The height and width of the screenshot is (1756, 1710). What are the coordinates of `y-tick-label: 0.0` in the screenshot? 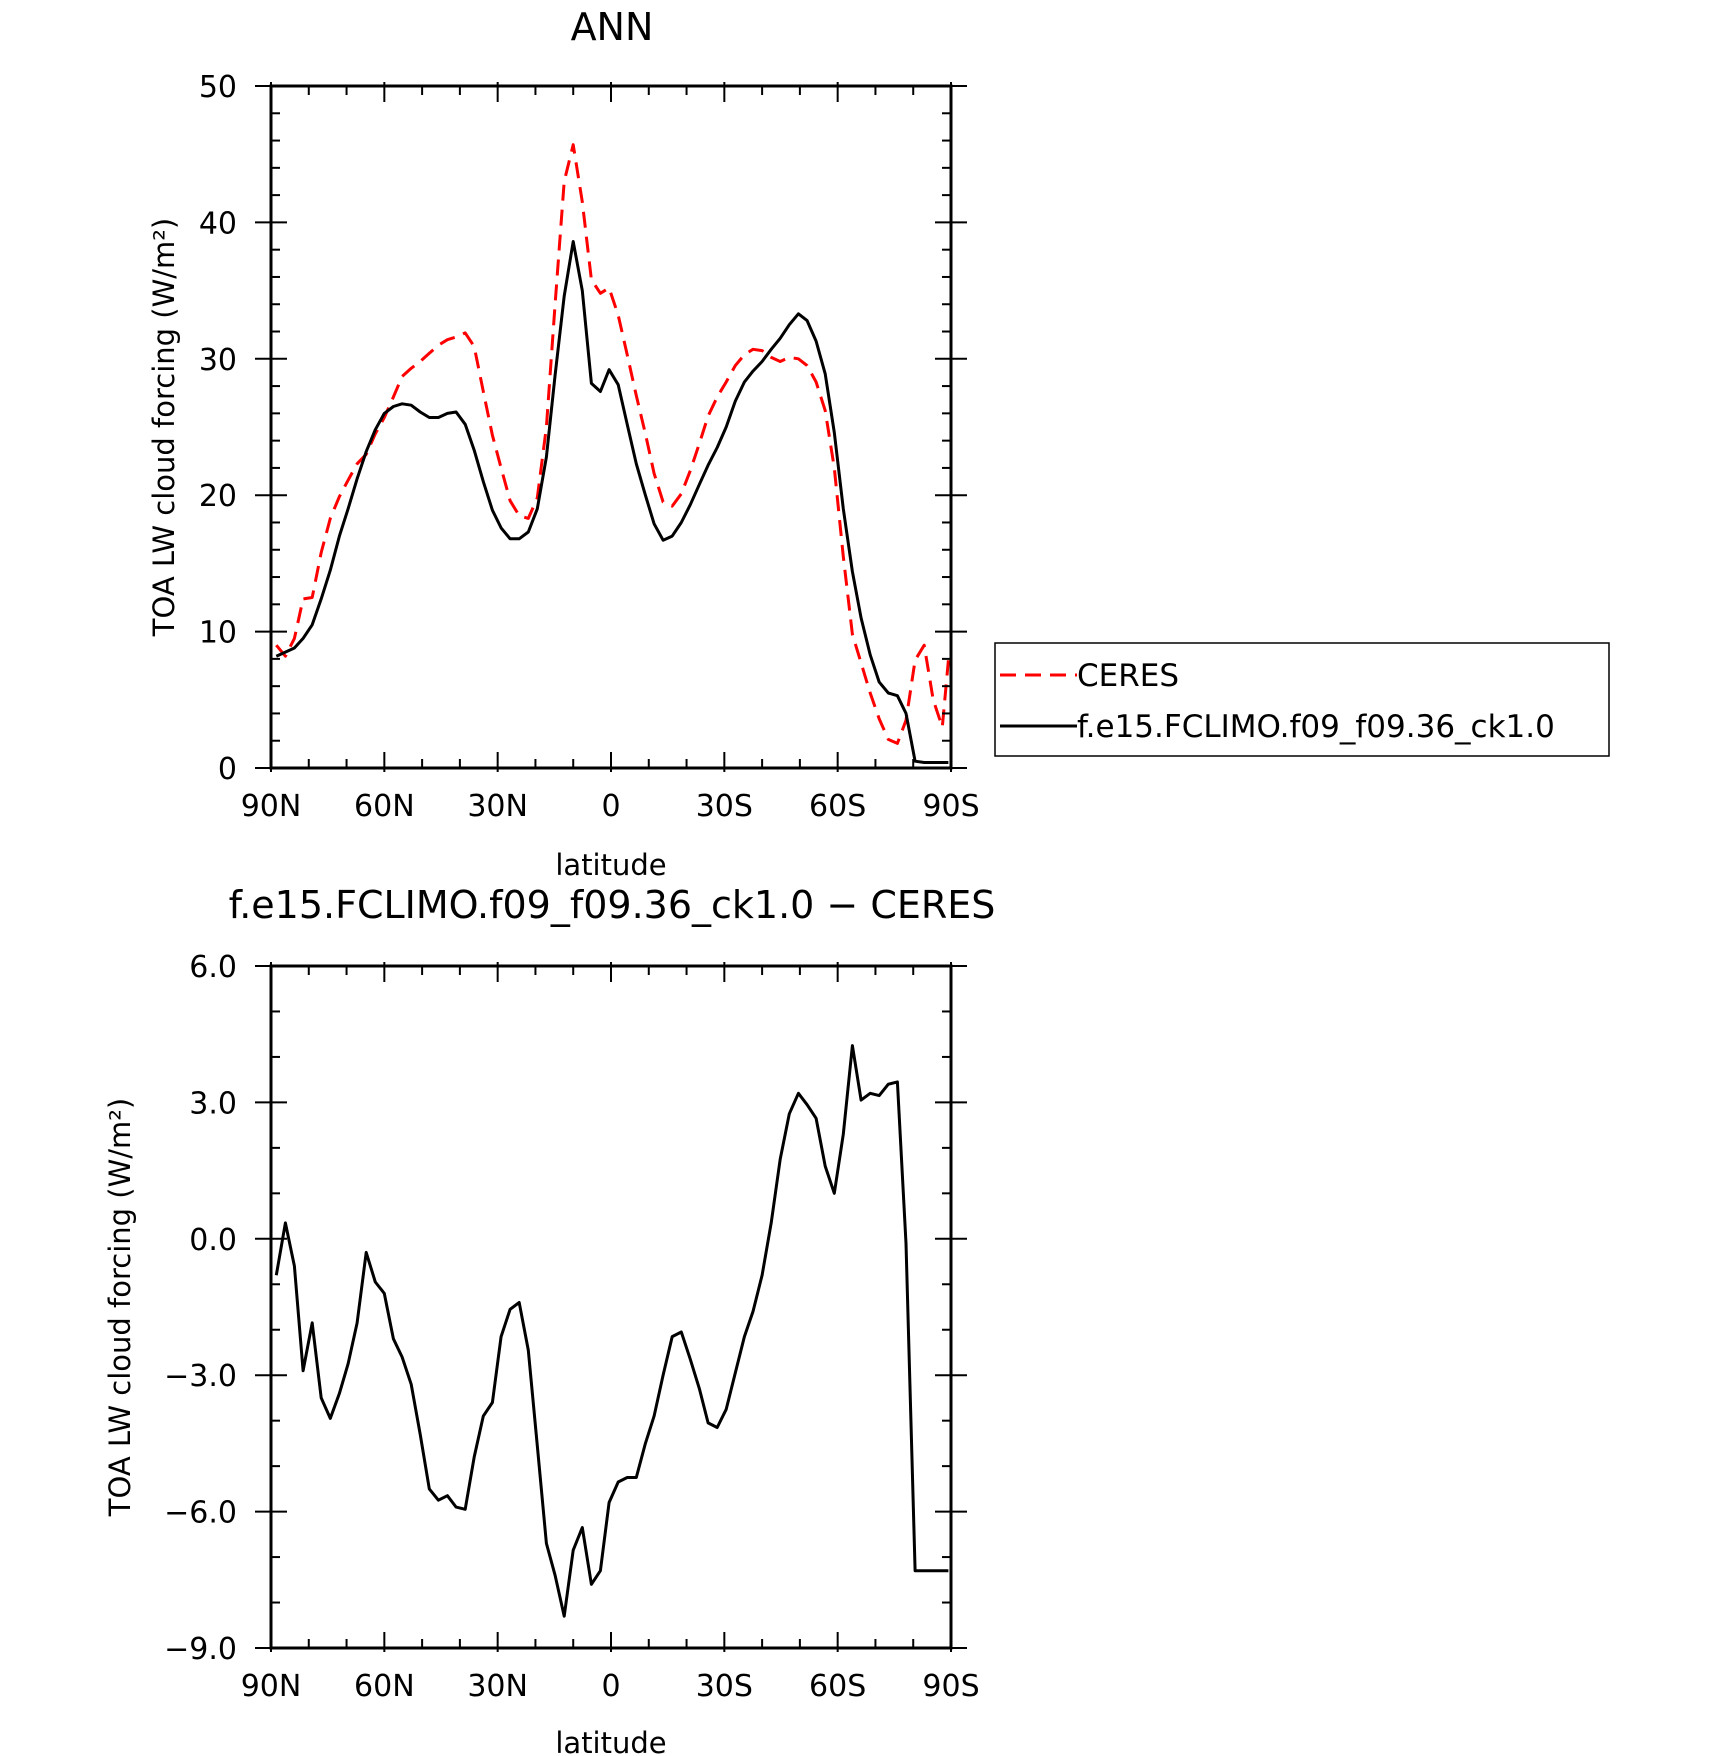 It's located at (213, 1240).